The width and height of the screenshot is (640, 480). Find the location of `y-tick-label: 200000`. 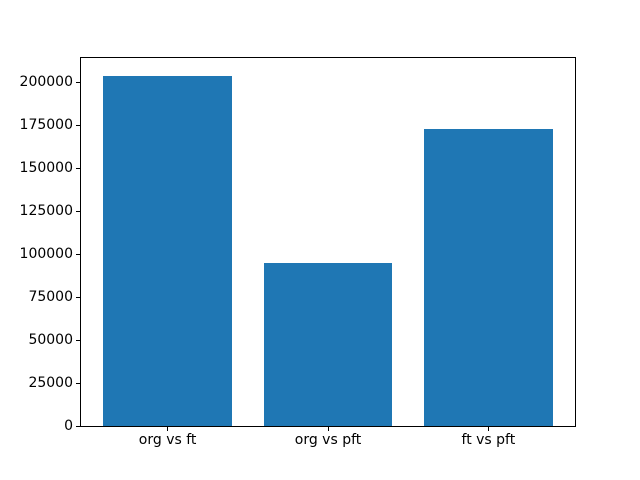

y-tick-label: 200000 is located at coordinates (46, 82).